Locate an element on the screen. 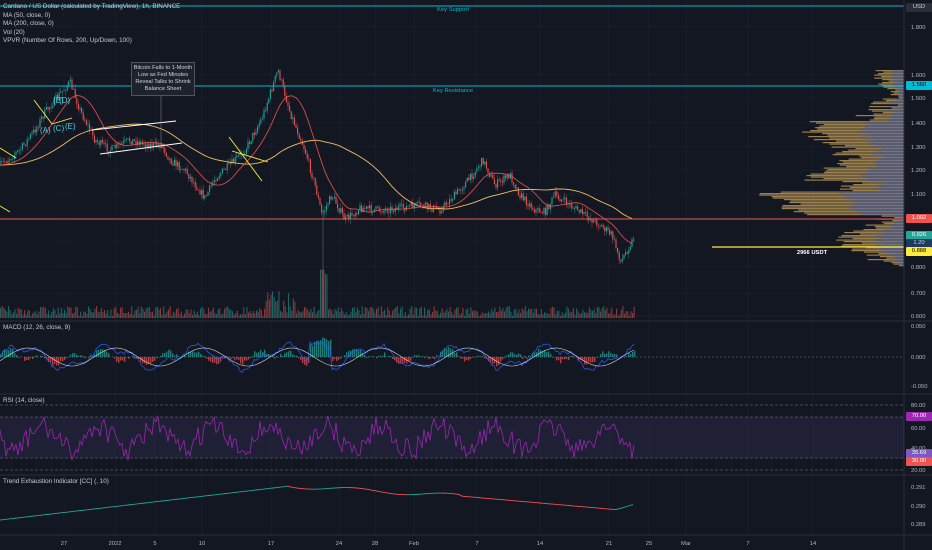 The height and width of the screenshot is (550, 932). time-tick-label: 27 is located at coordinates (64, 544).